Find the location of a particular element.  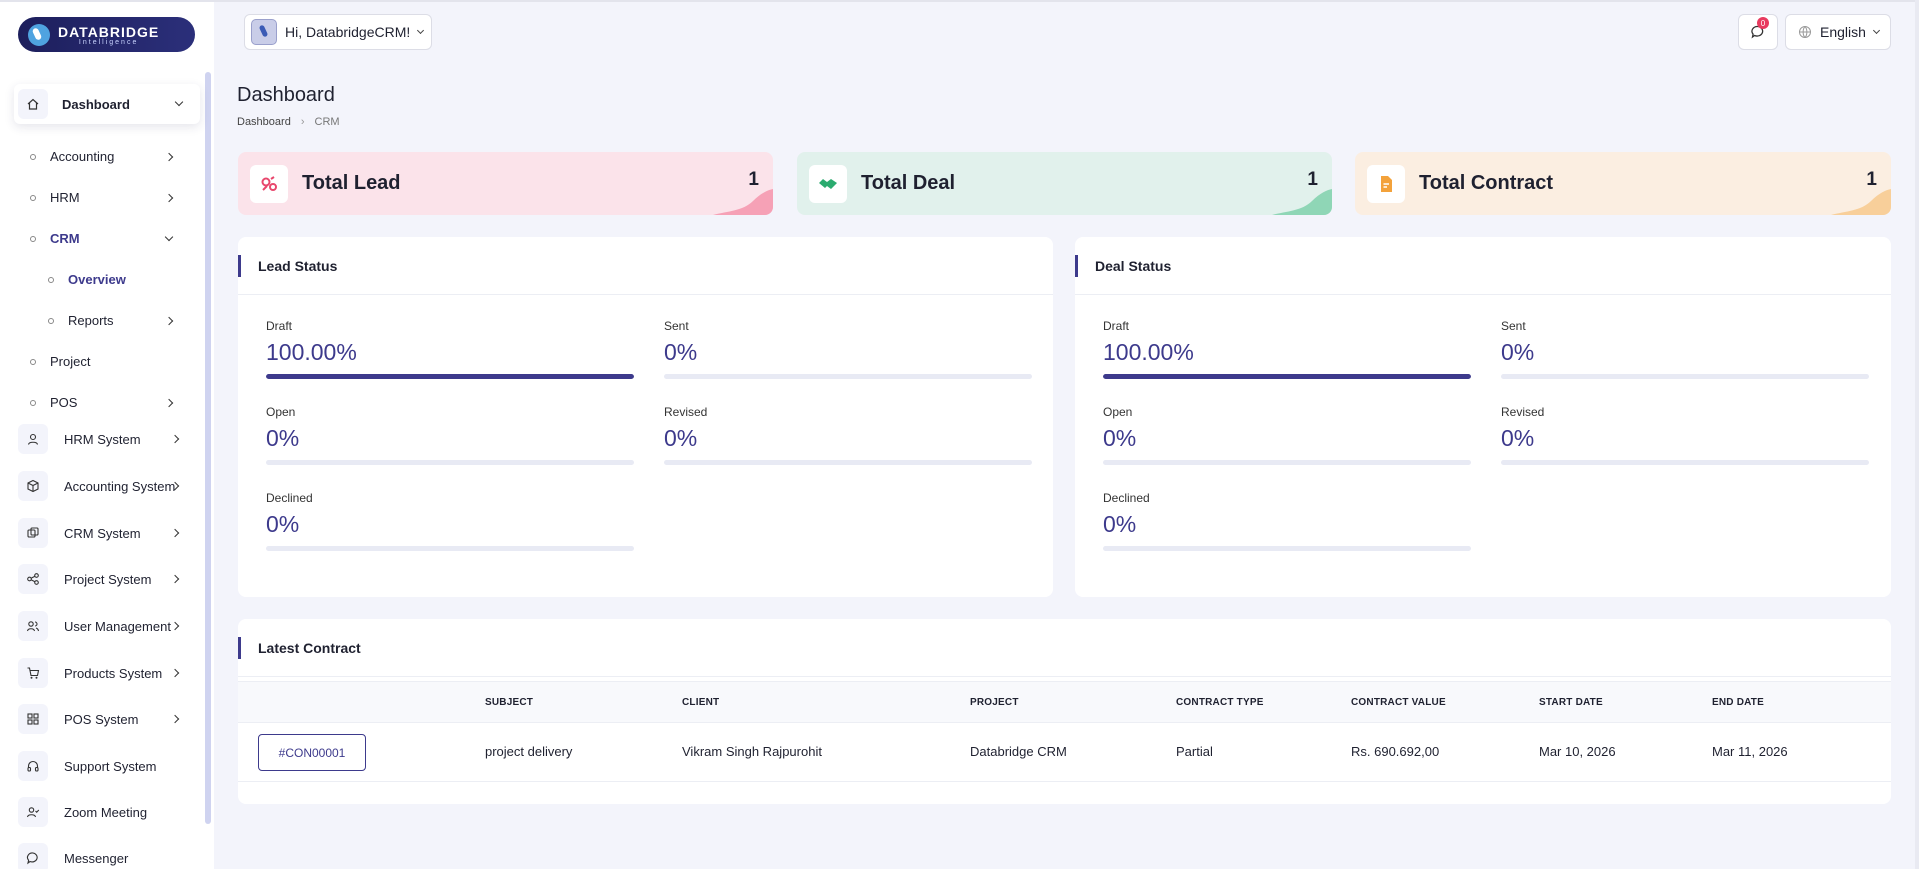

sidebar-item-pos-system: POS System is located at coordinates (107, 719).